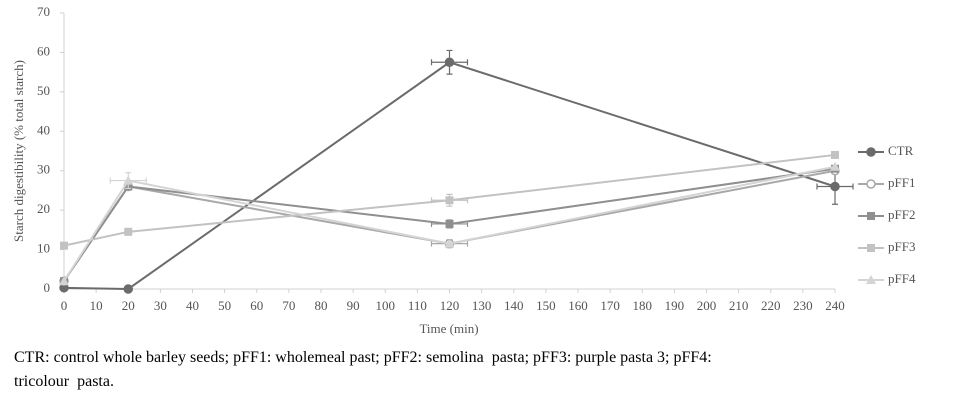  I want to click on x-tick-label: 30, so click(160, 305).